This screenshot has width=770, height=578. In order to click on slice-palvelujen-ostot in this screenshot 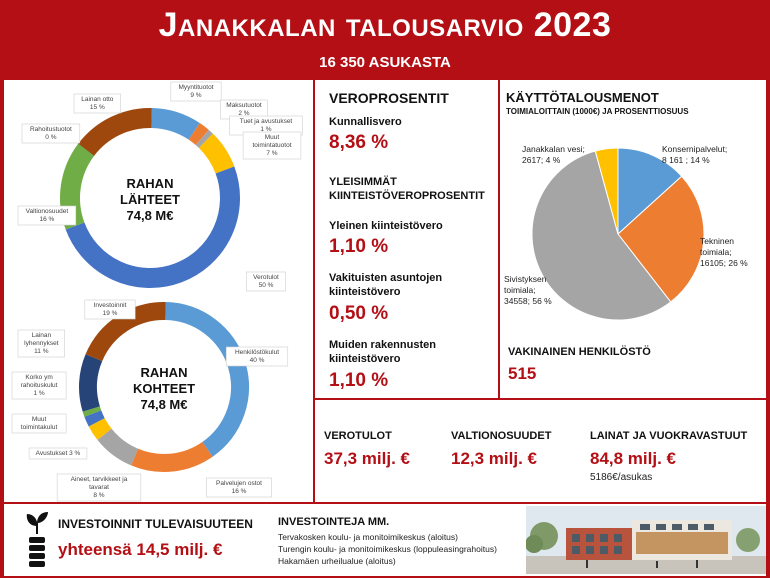, I will do `click(172, 456)`.